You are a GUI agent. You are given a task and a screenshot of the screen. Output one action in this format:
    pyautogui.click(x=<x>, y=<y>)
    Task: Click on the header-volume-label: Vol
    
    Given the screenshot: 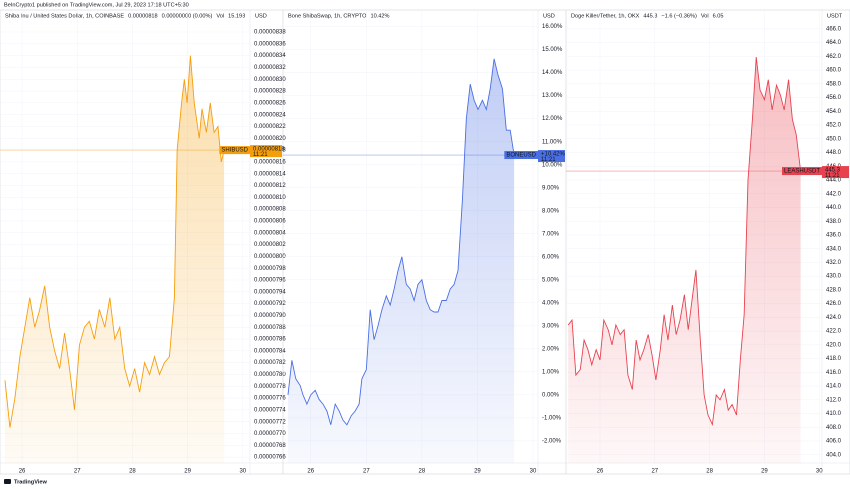 What is the action you would take?
    pyautogui.click(x=220, y=16)
    